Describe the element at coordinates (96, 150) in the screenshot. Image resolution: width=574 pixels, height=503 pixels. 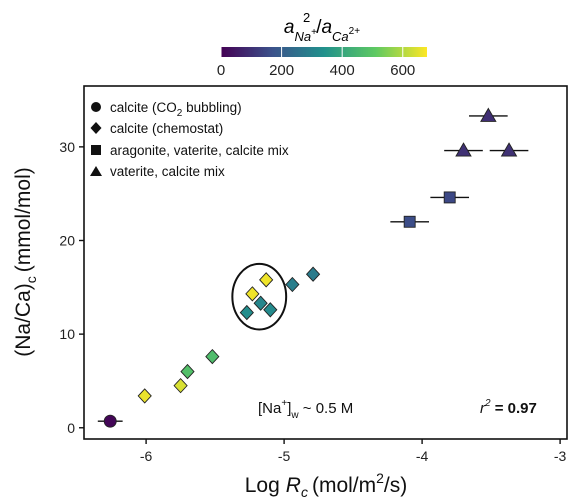
I see `legend-marker-square` at that location.